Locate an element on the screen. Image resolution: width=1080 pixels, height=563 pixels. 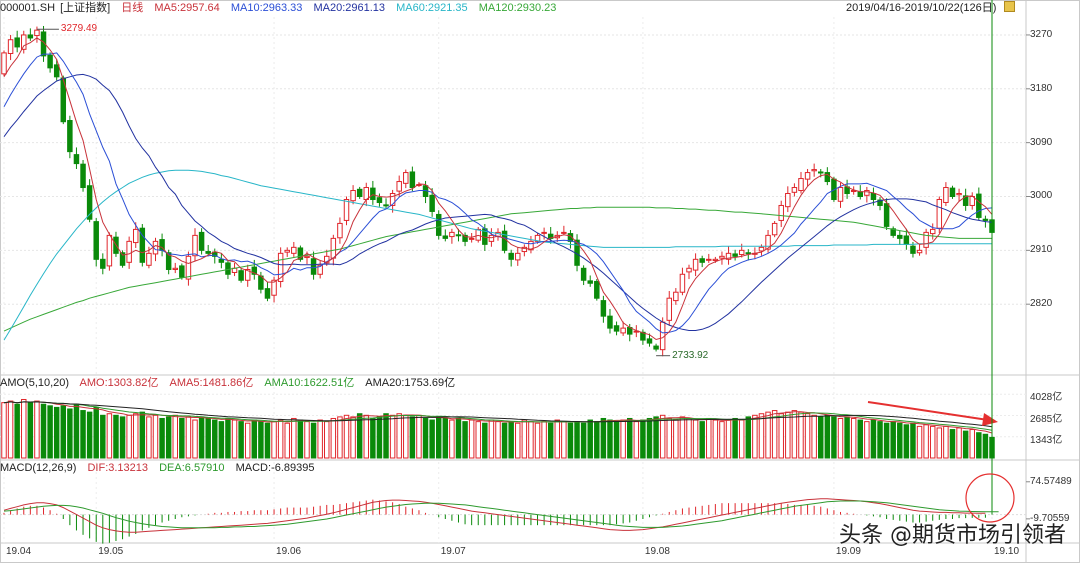
amo-title: AMO(5,10,20) is located at coordinates (35, 383).